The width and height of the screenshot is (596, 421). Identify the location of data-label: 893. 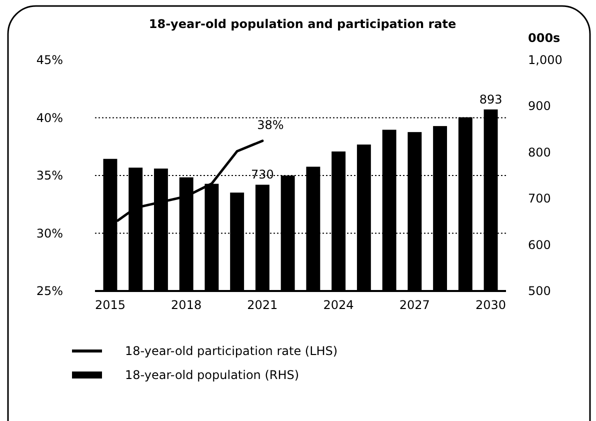
(490, 99).